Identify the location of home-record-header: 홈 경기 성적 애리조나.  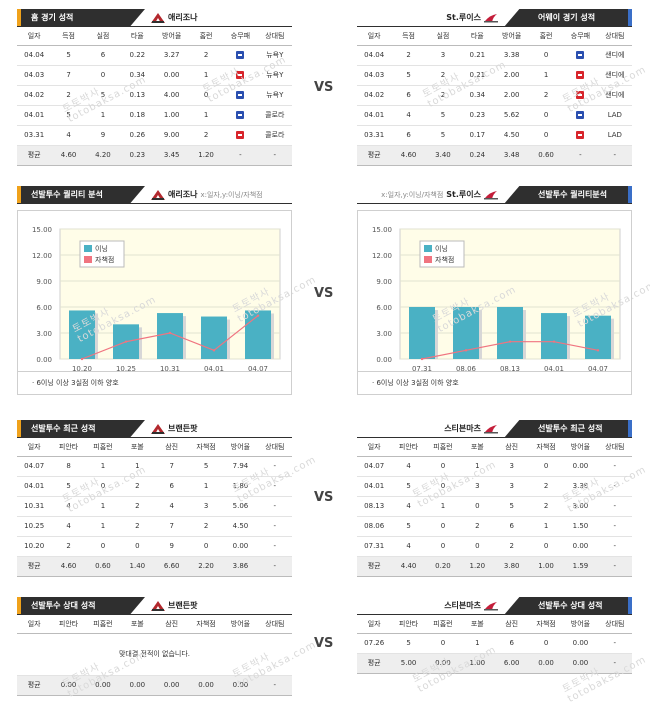
(154, 18).